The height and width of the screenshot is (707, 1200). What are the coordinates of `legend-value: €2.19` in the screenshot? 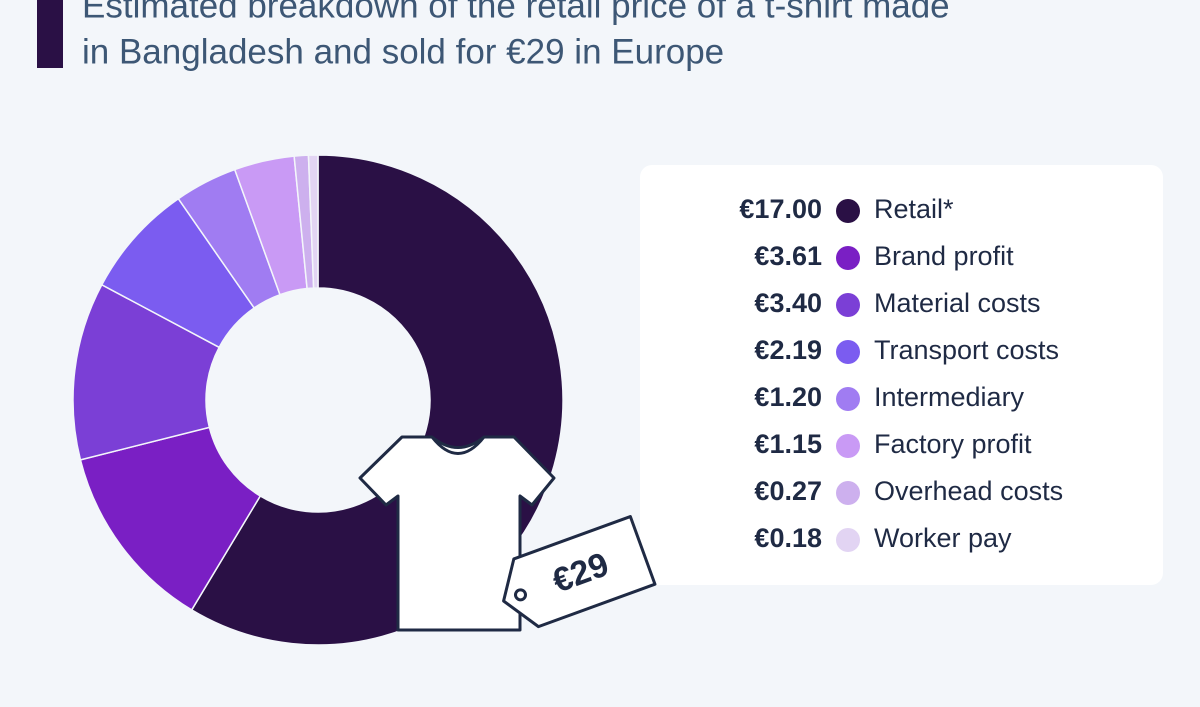 It's located at (788, 350).